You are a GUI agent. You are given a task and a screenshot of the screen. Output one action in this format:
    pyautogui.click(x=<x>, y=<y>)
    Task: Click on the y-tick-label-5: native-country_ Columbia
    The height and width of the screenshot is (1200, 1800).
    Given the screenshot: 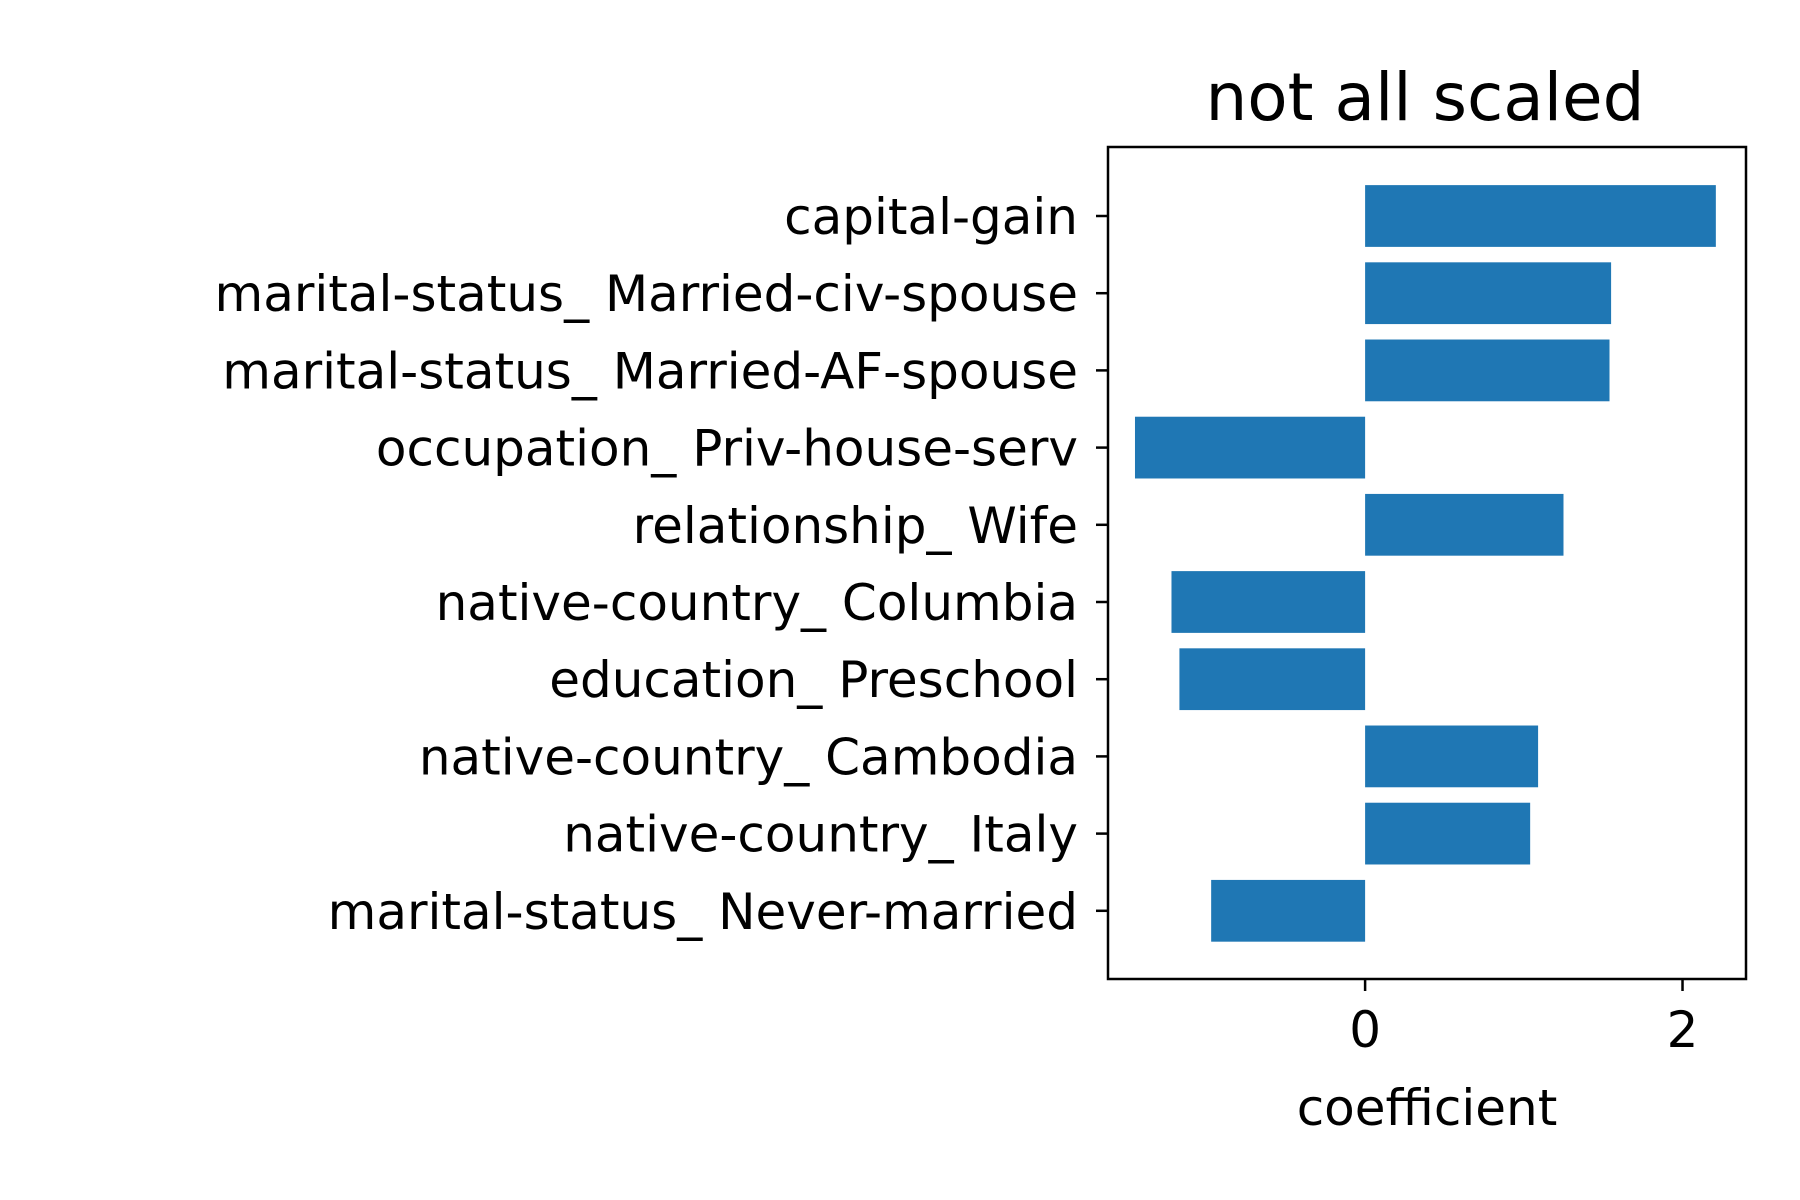 What is the action you would take?
    pyautogui.click(x=757, y=603)
    